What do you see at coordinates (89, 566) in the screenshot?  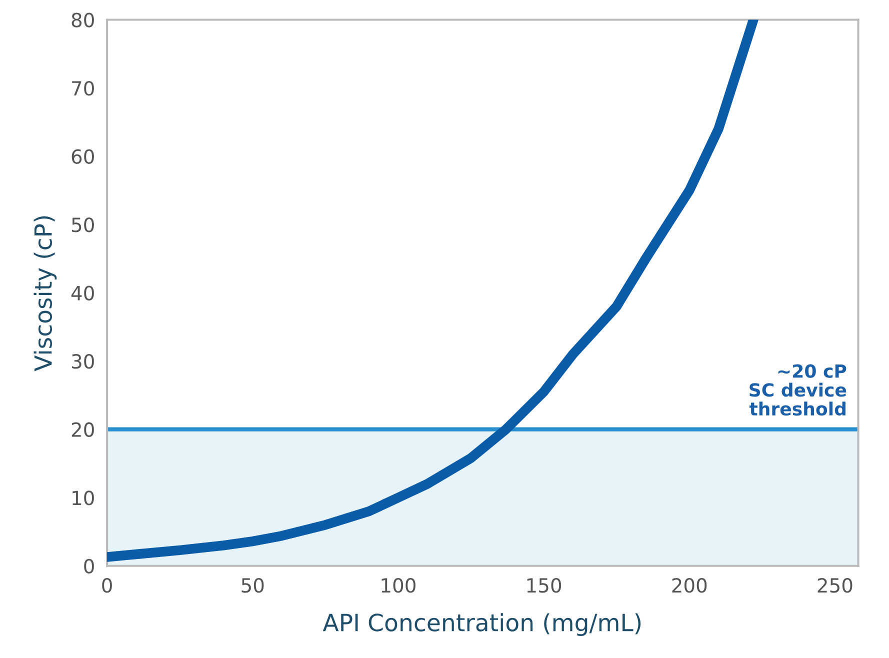 I see `y-tick-label: 0` at bounding box center [89, 566].